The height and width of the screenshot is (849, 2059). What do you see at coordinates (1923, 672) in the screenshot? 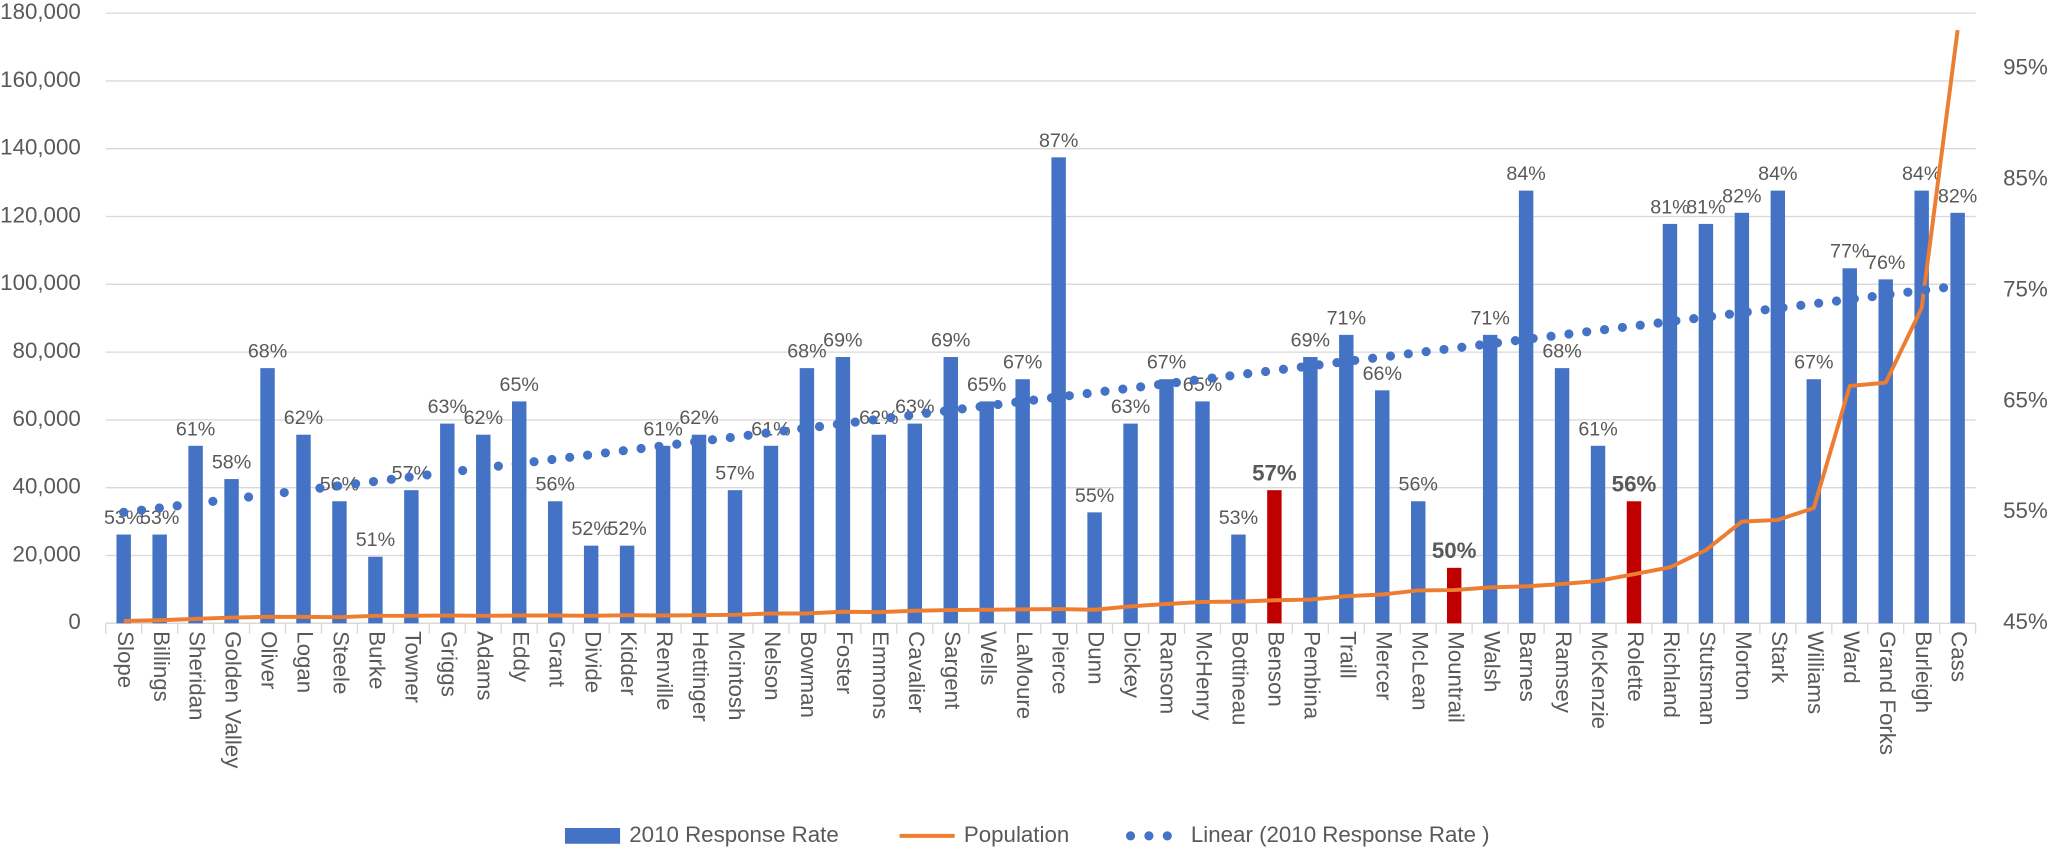
I see `x-tick-label: Burleigh` at bounding box center [1923, 672].